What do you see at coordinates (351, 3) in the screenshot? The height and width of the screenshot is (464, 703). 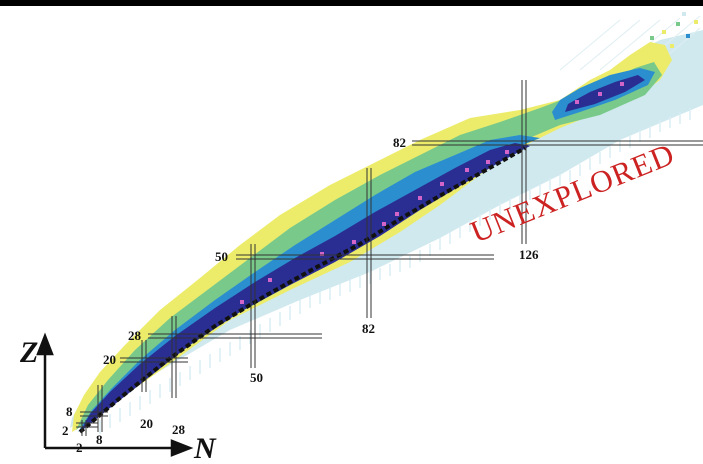 I see `top-border` at bounding box center [351, 3].